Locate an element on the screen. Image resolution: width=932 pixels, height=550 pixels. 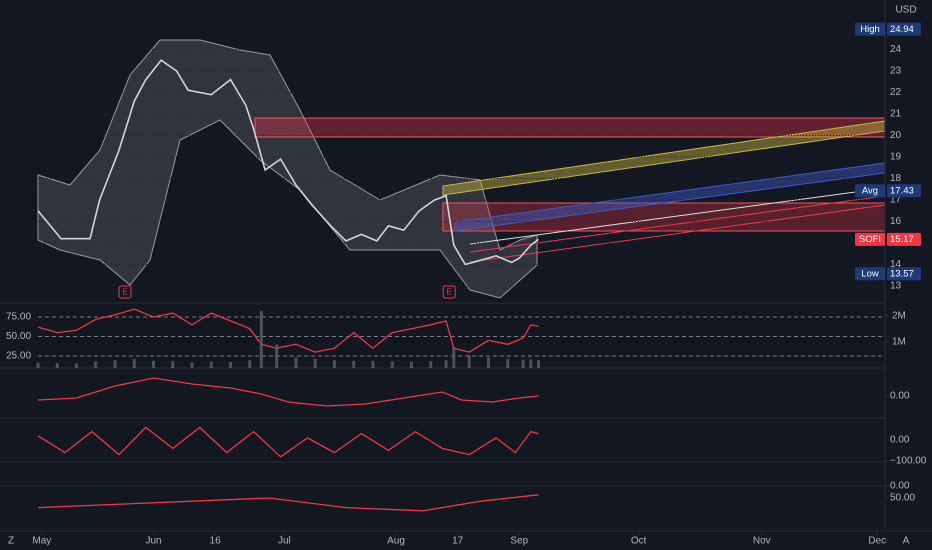
tag: Avg is located at coordinates (870, 190).